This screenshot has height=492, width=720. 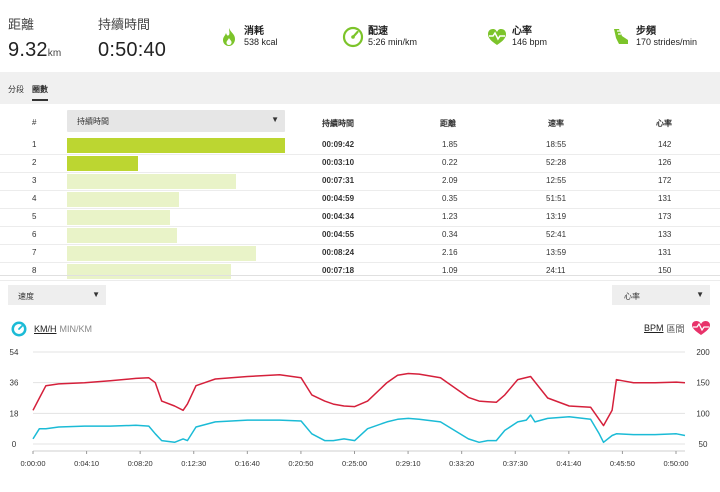 What do you see at coordinates (450, 216) in the screenshot?
I see `lap-distance: 1.23` at bounding box center [450, 216].